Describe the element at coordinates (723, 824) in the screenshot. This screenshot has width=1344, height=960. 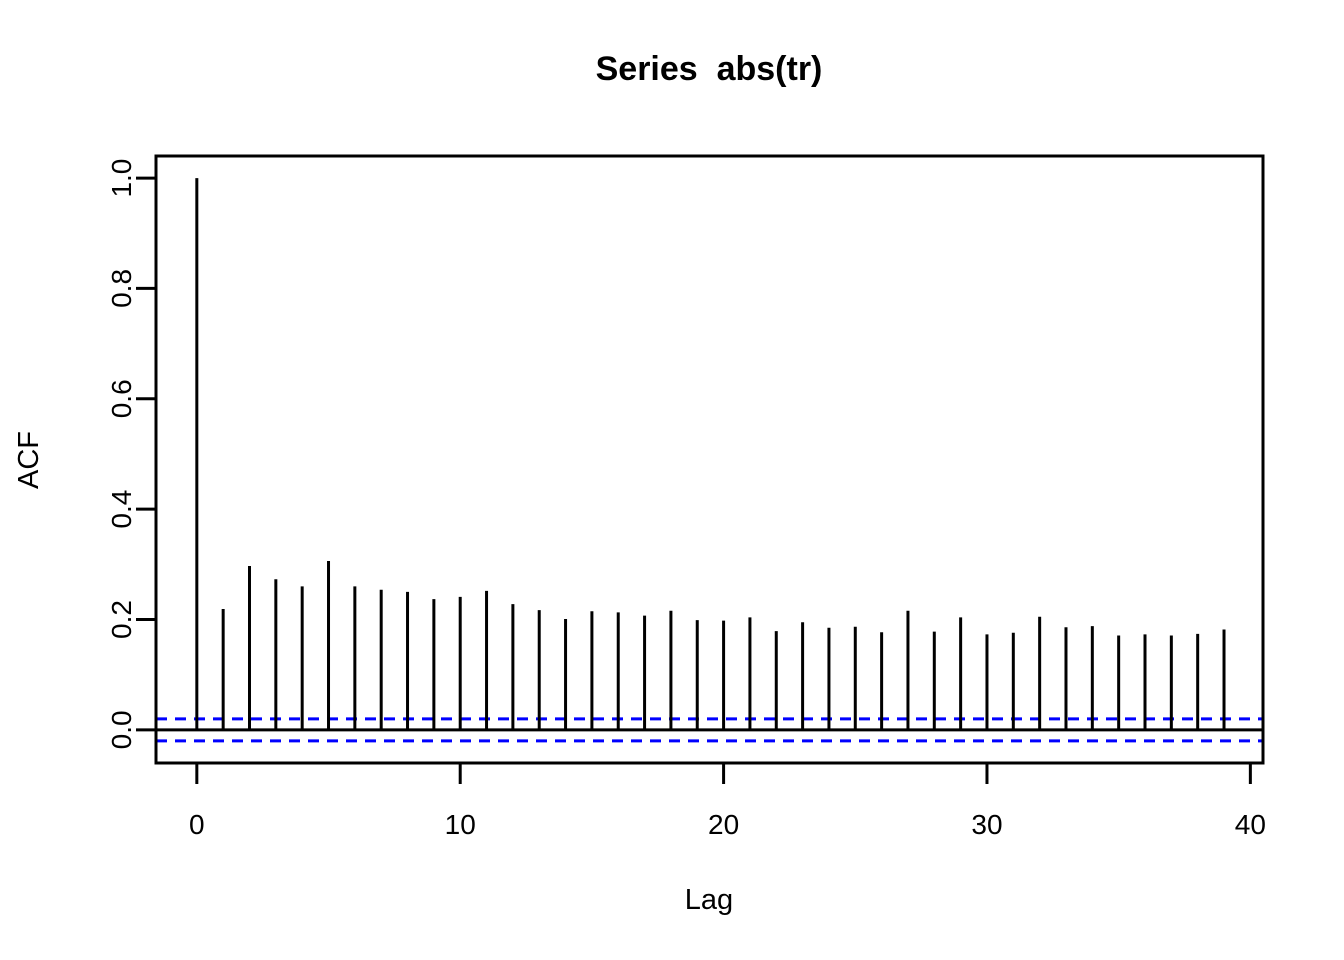
I see `x-tick-label-20: 20` at that location.